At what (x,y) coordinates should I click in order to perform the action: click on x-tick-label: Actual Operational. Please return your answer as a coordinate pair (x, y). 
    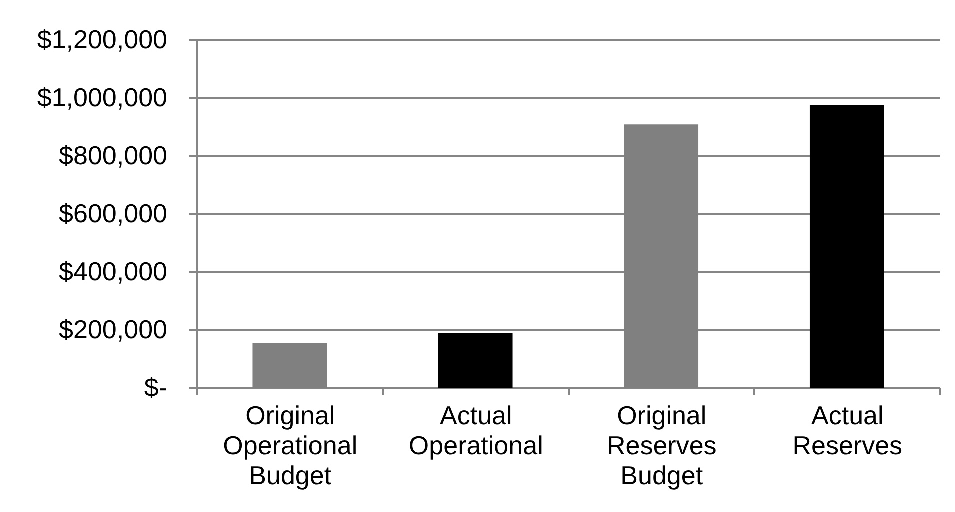
    Looking at the image, I should click on (476, 430).